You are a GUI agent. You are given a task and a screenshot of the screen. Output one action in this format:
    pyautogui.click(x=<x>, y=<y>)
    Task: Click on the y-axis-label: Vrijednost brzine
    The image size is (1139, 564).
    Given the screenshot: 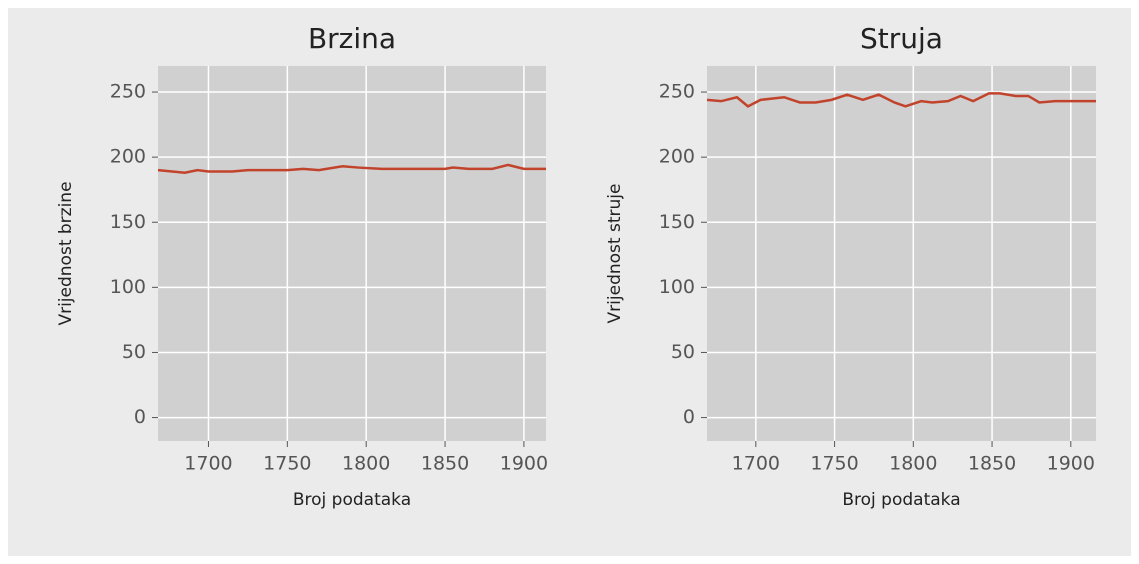 What is the action you would take?
    pyautogui.click(x=66, y=253)
    